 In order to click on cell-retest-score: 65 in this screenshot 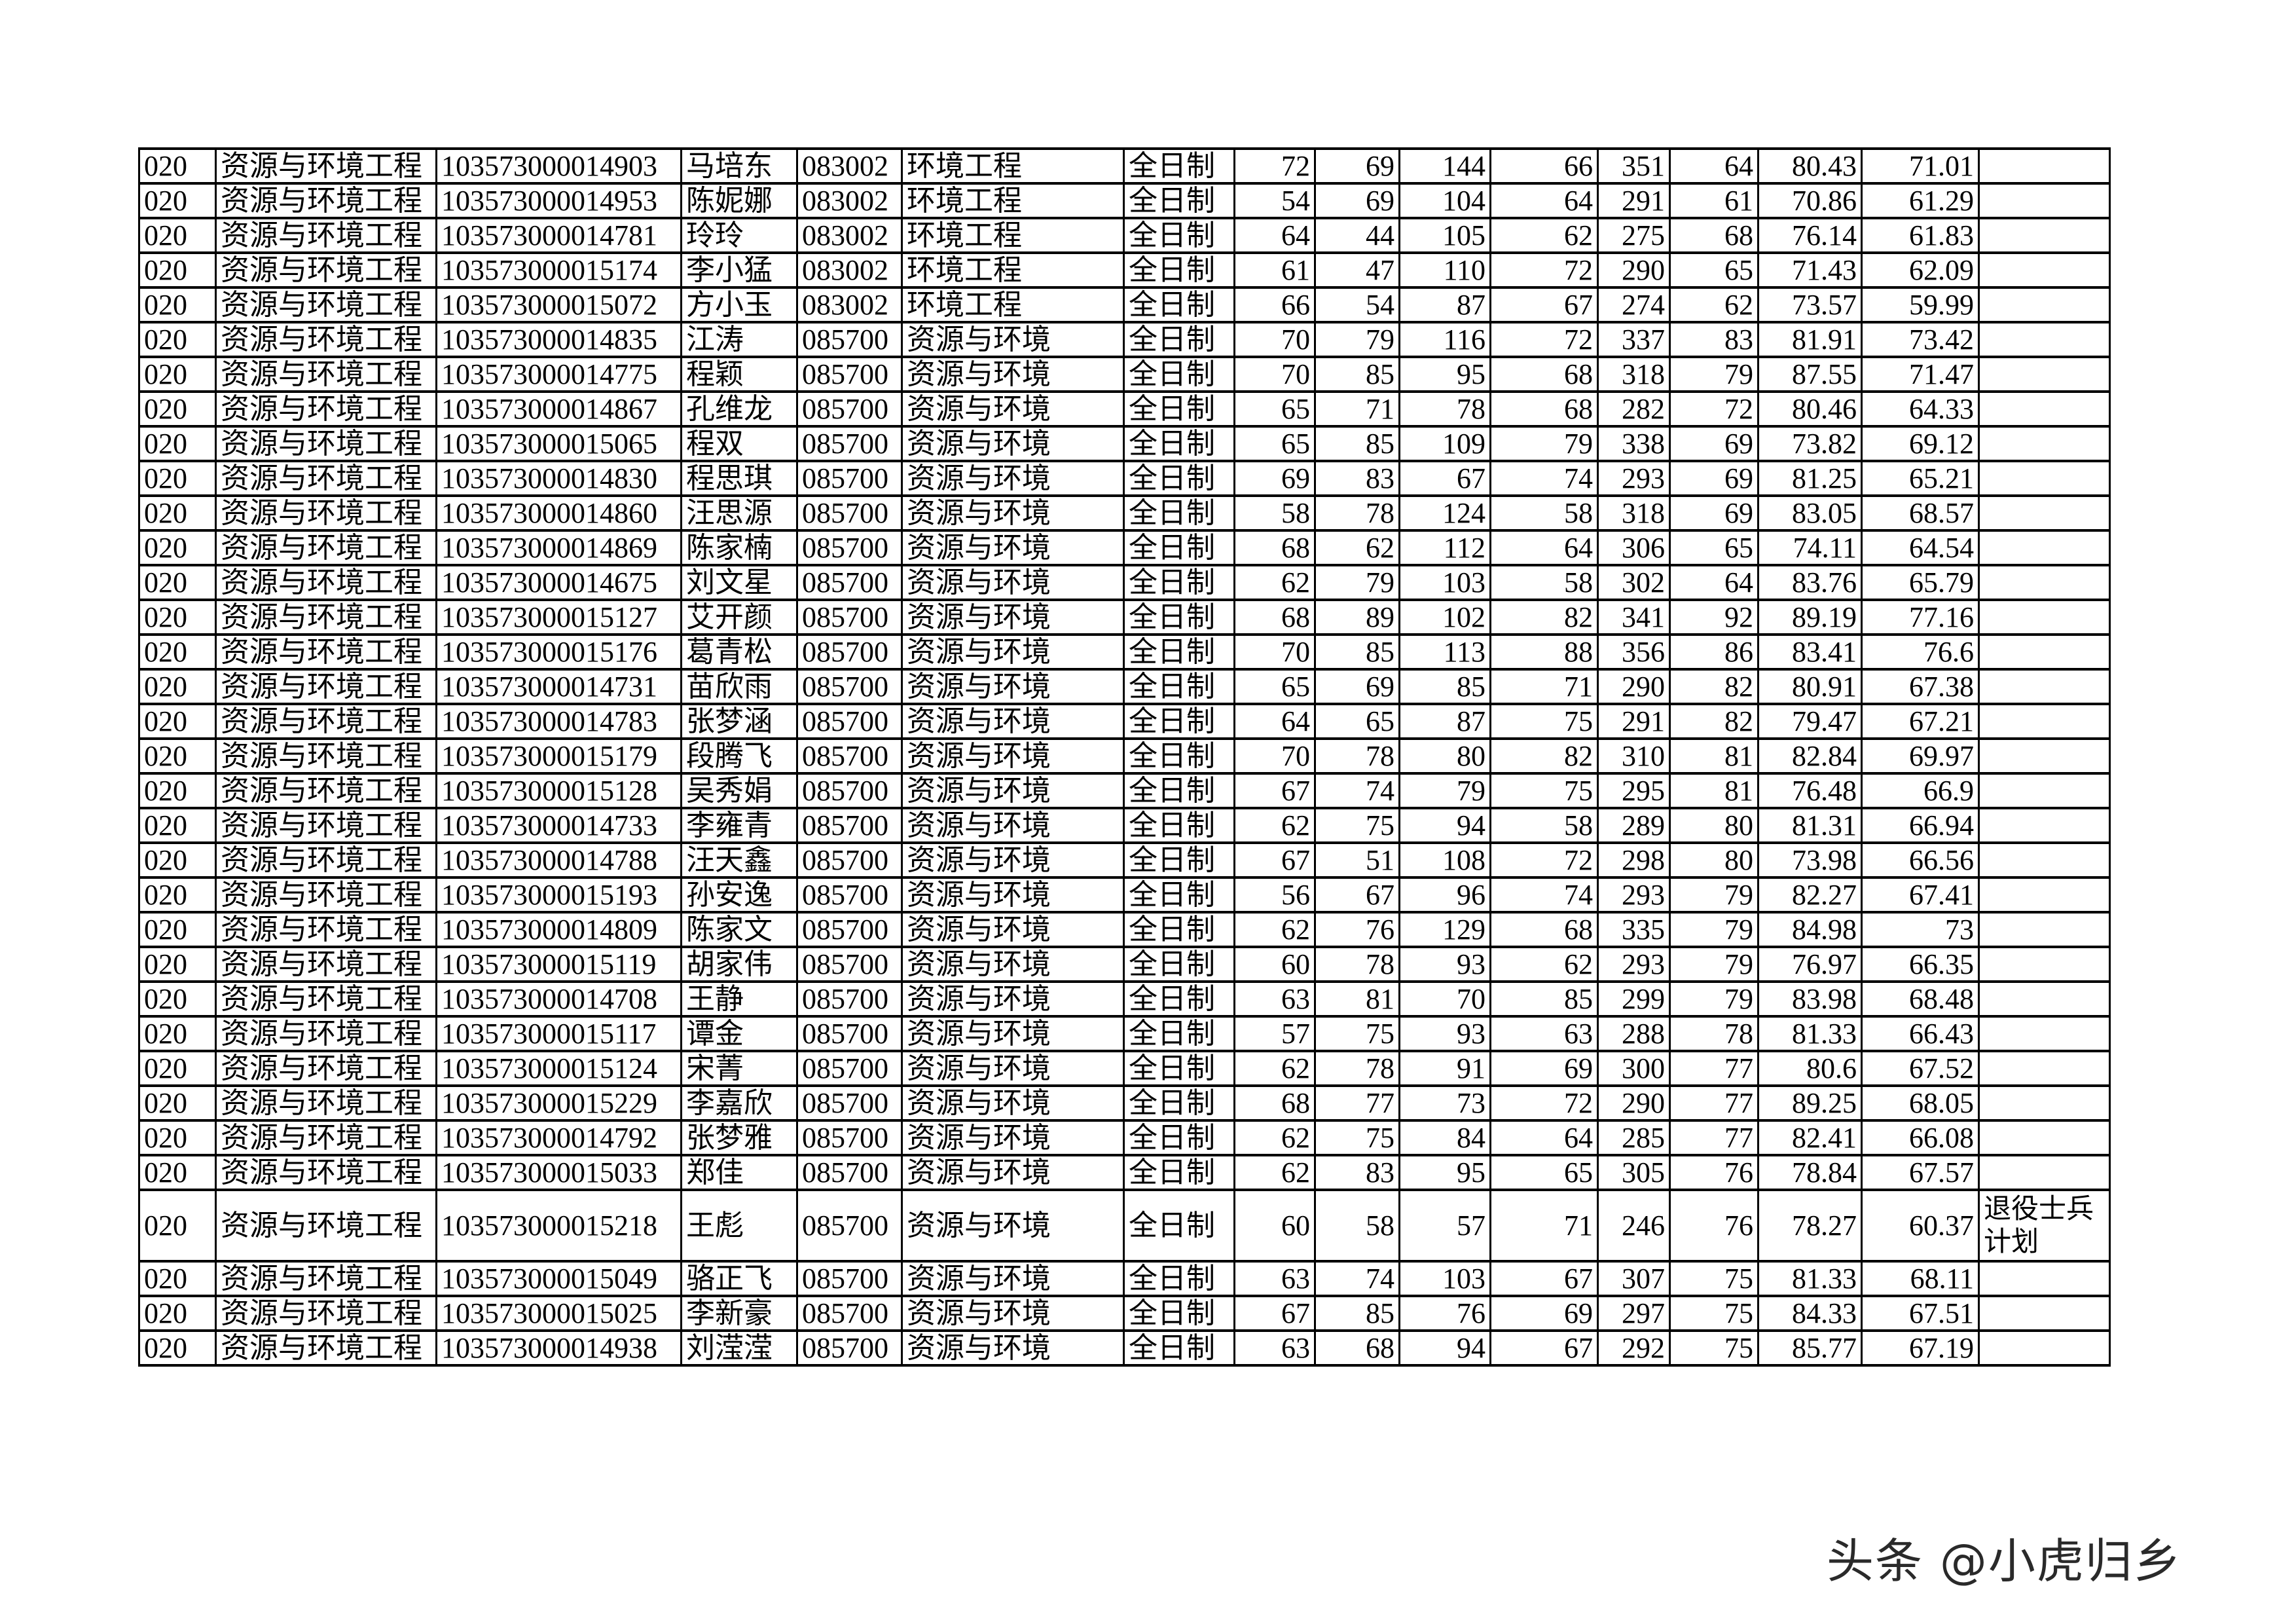, I will do `click(1714, 547)`.